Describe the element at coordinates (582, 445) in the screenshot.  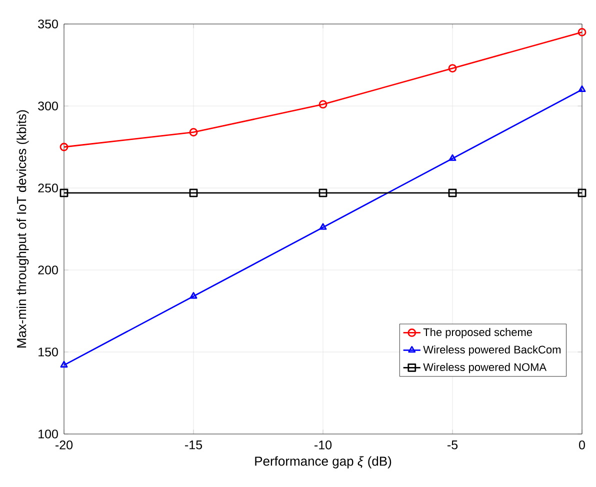
I see `x-tick-label: 0` at that location.